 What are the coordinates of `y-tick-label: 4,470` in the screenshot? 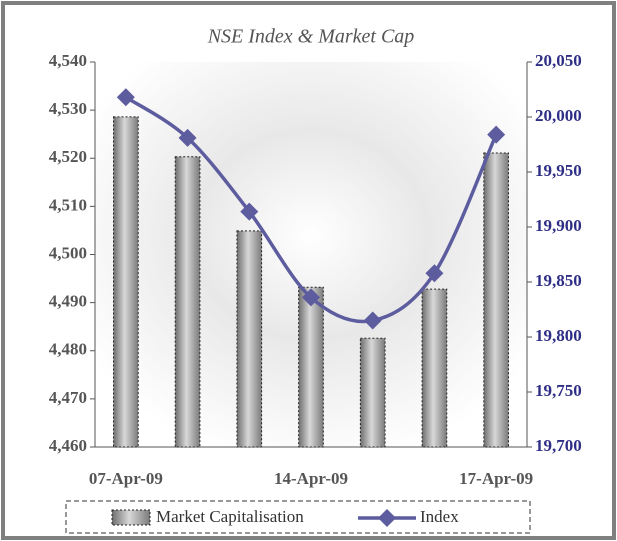 It's located at (68, 397).